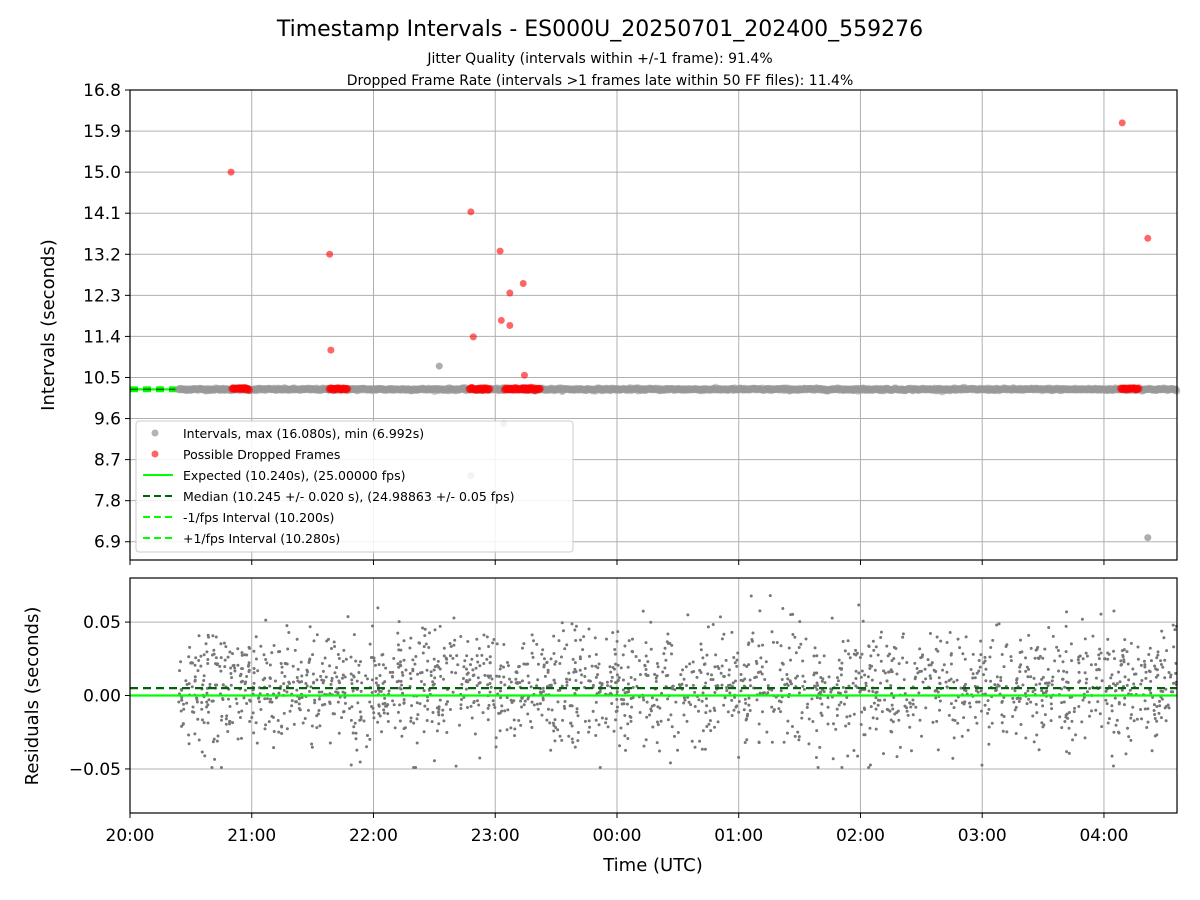  I want to click on bottom-x-tick-label: 21:00, so click(251, 836).